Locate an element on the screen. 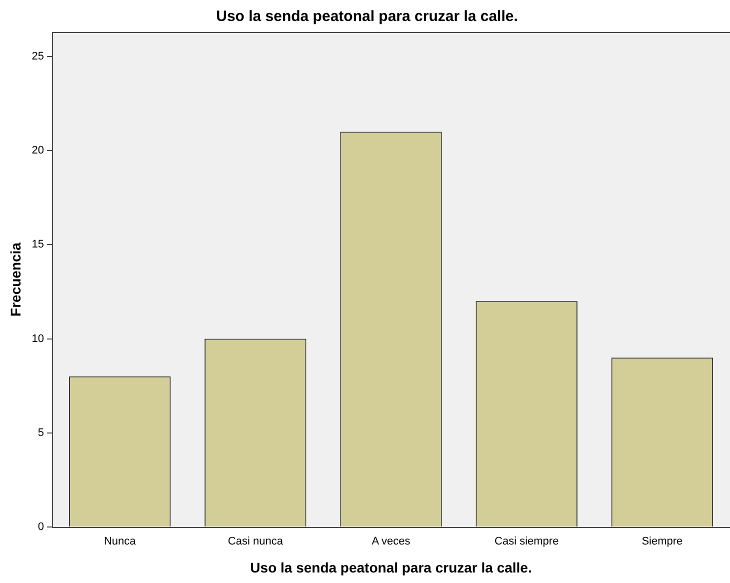 This screenshot has width=730, height=583. x-tick-label: A veces is located at coordinates (391, 542).